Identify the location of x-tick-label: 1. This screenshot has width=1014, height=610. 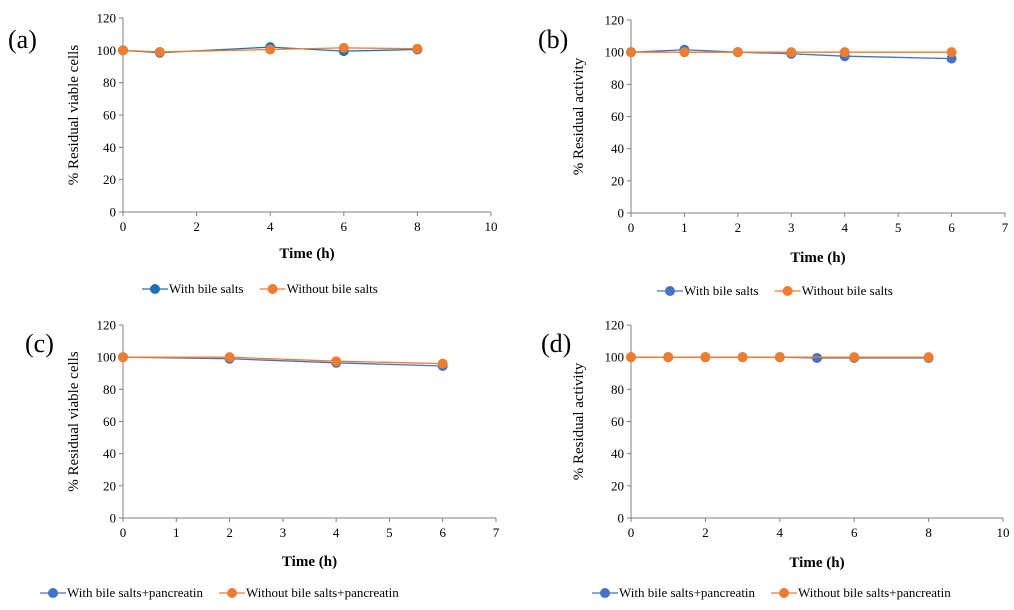
(684, 227).